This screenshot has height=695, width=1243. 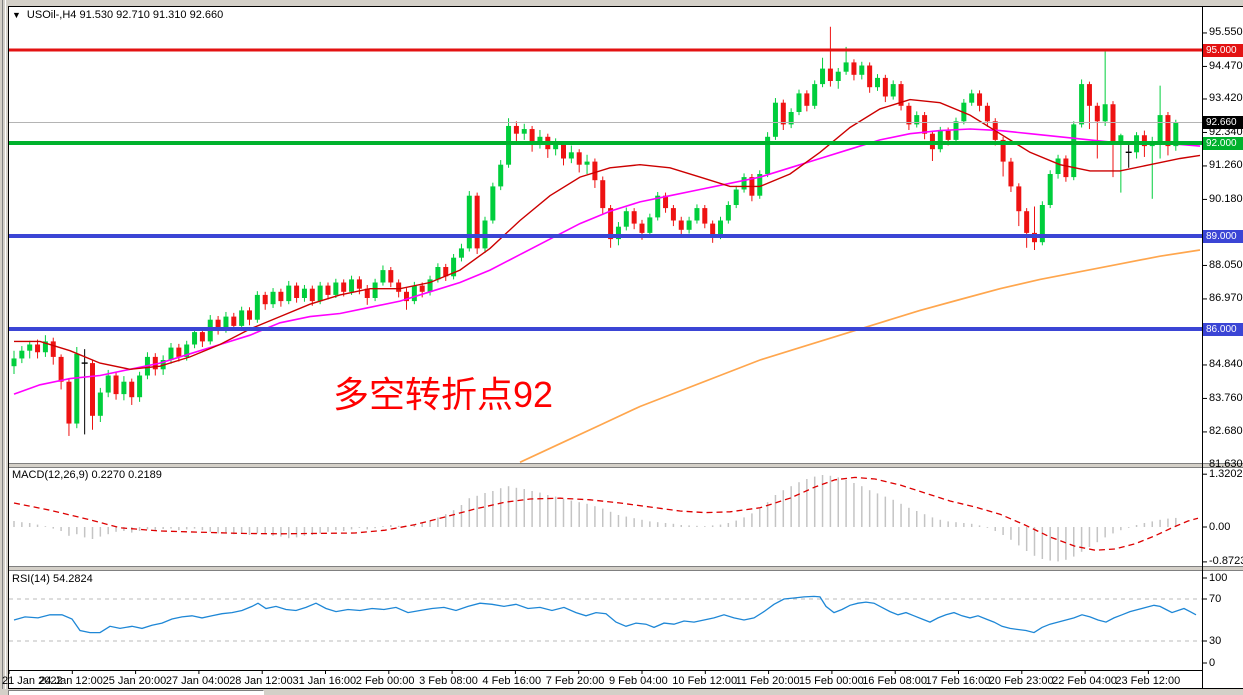 I want to click on time-tick-label: 21 Jan 2022, so click(x=32, y=681).